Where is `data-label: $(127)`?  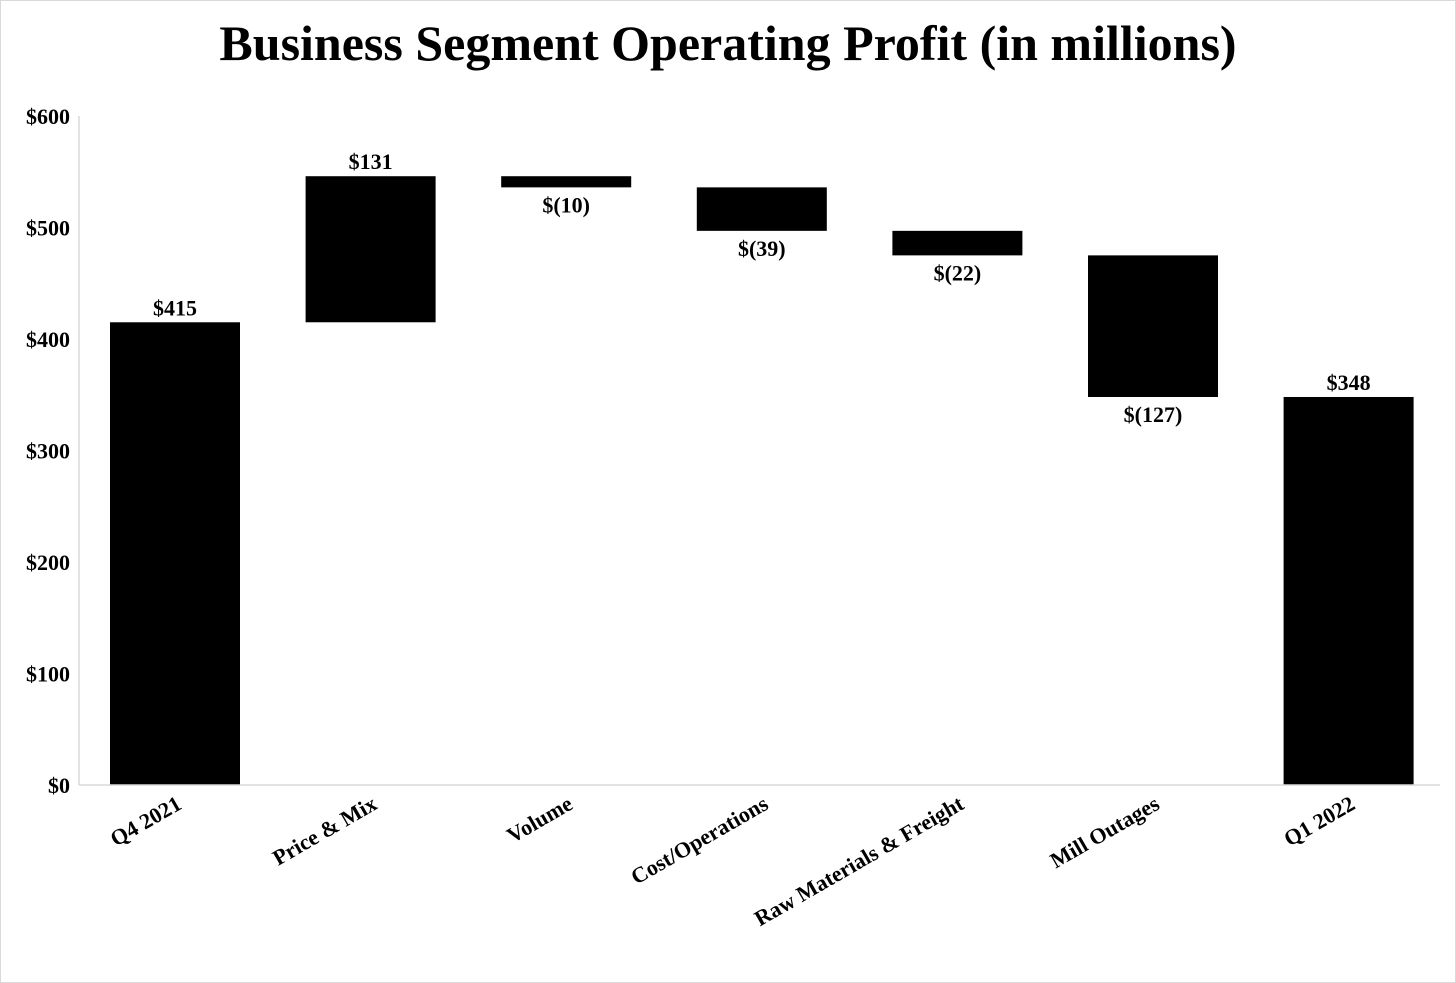 data-label: $(127) is located at coordinates (1153, 414).